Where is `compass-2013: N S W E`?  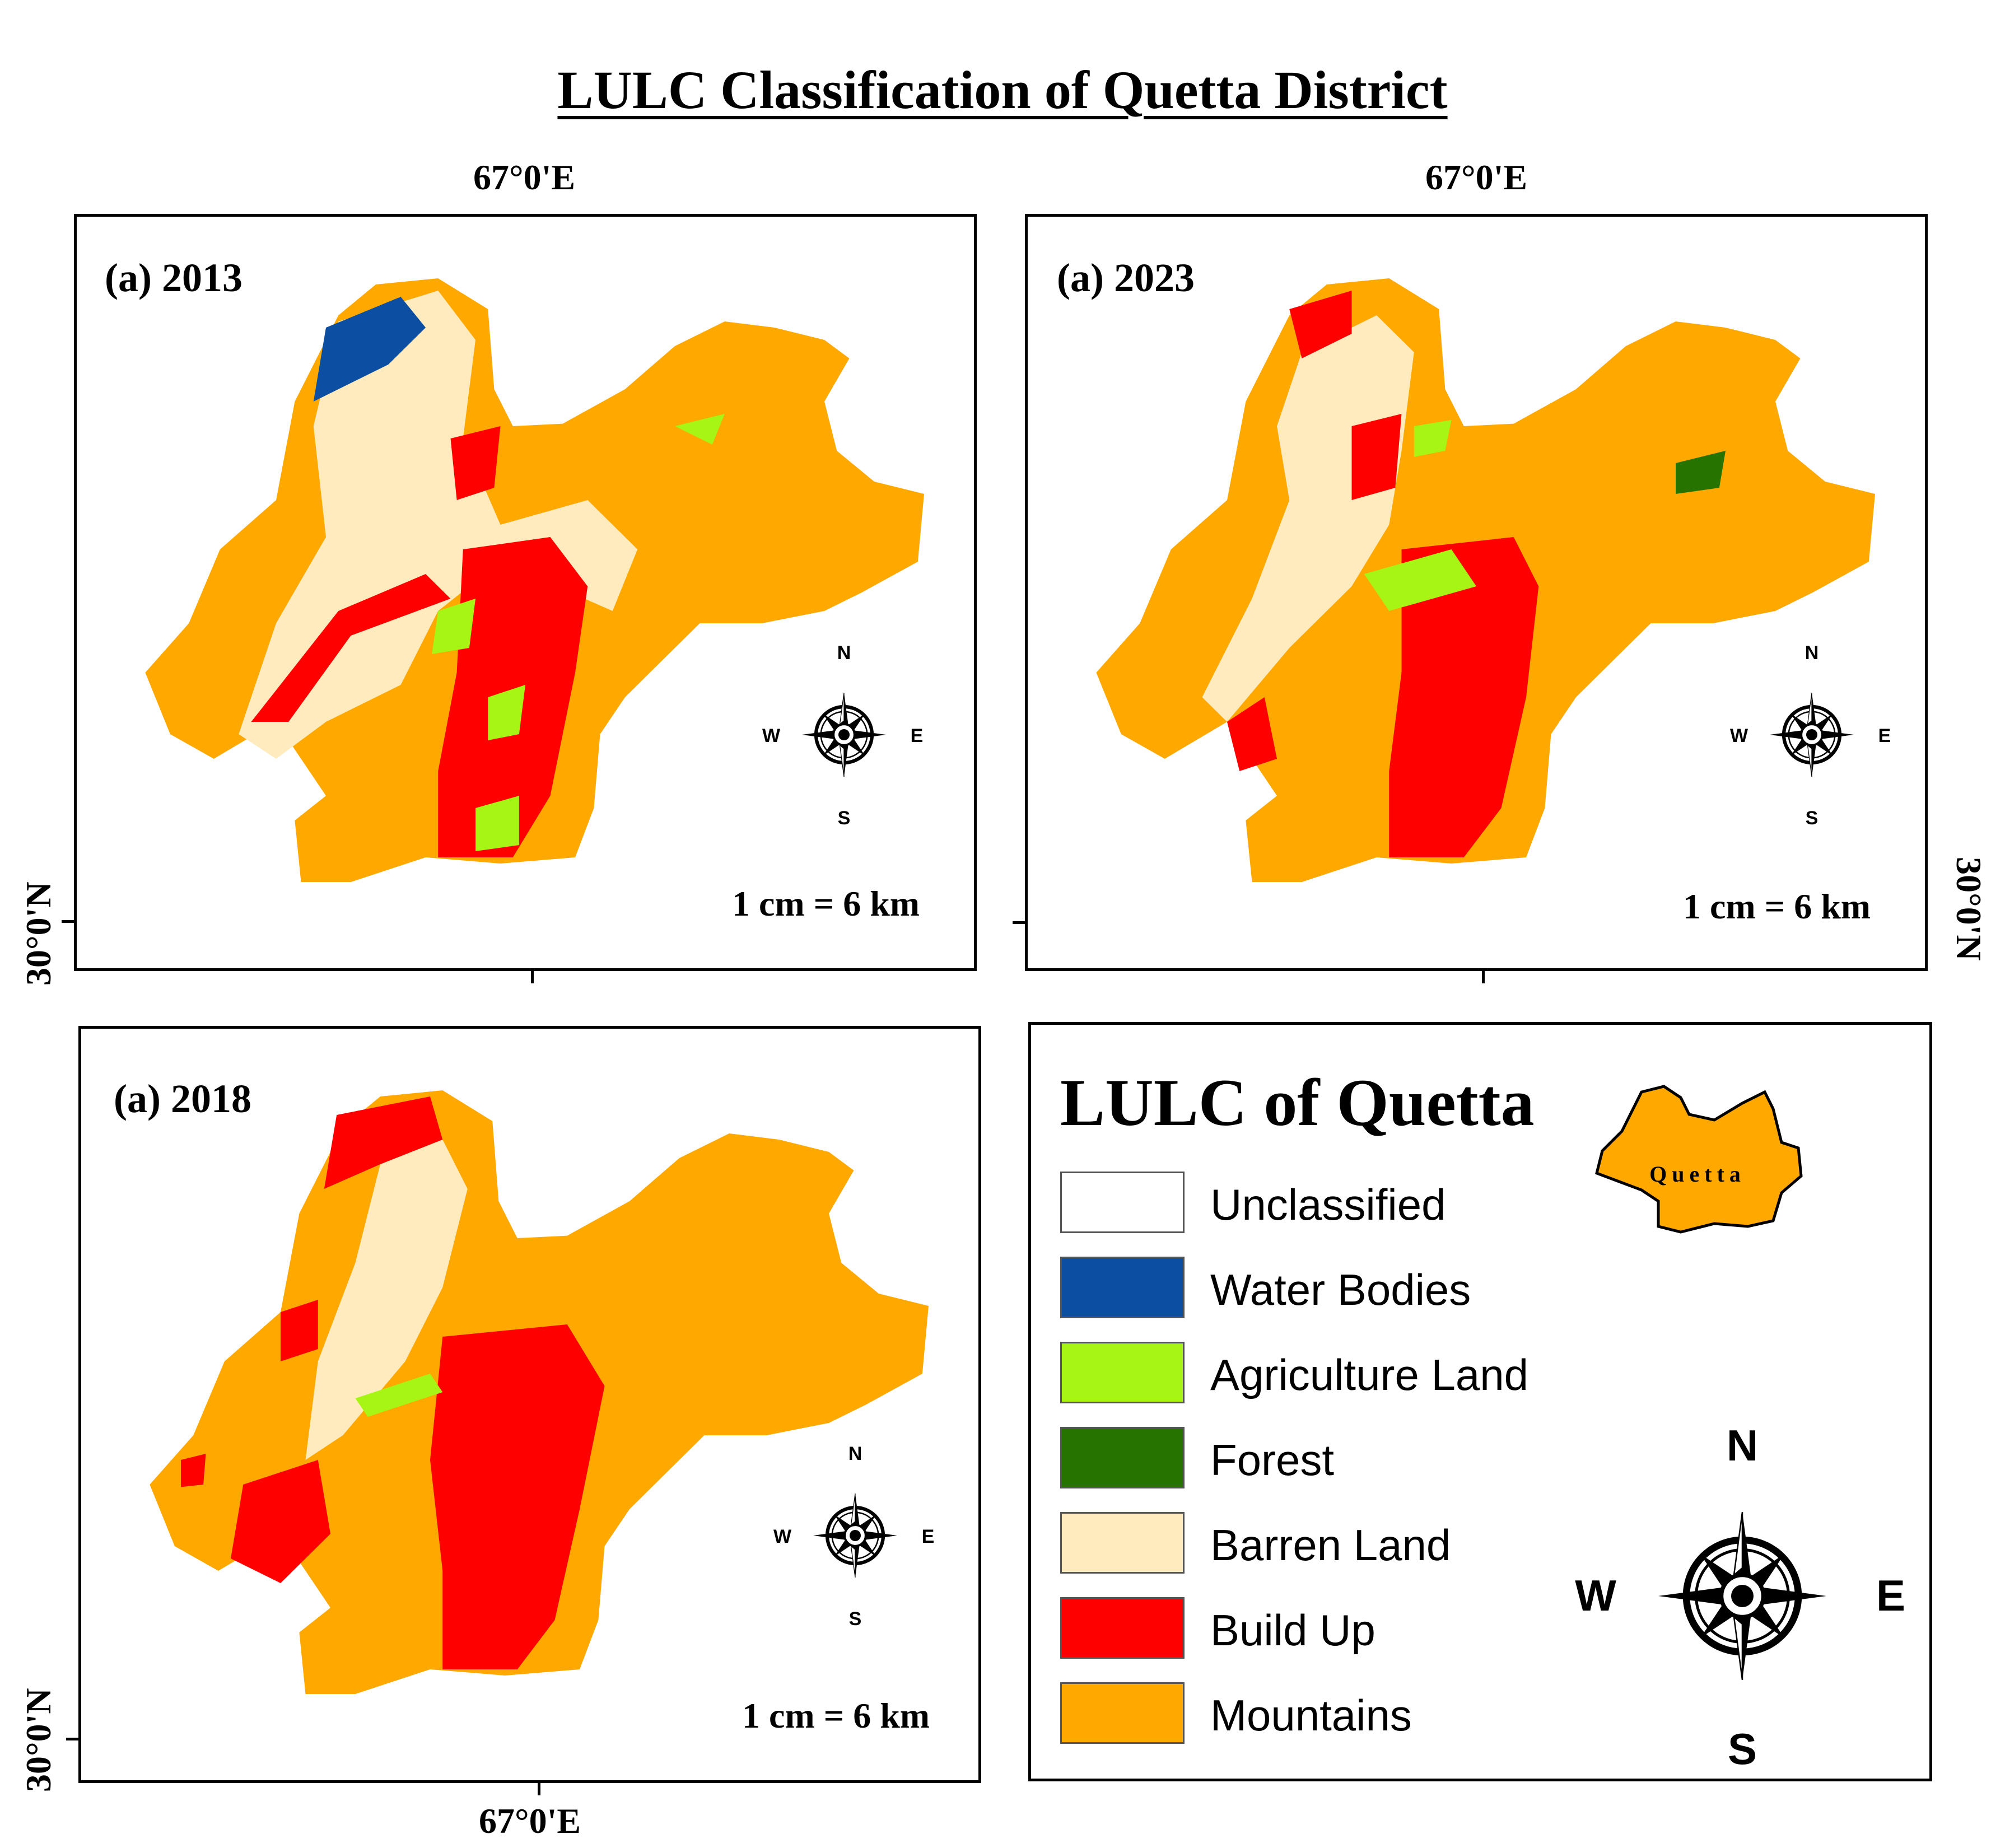
compass-2013: N S W E is located at coordinates (843, 735).